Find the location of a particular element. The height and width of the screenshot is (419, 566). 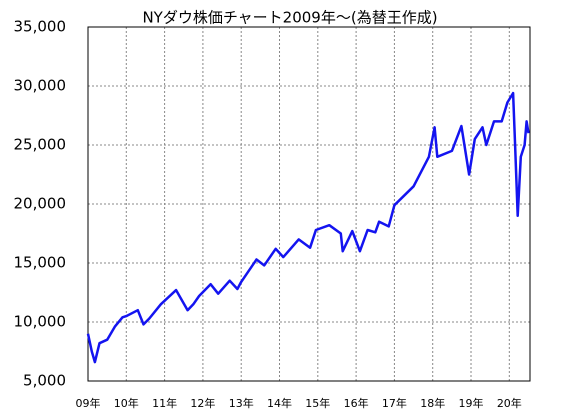

x-tick-label: 18年 is located at coordinates (432, 403).